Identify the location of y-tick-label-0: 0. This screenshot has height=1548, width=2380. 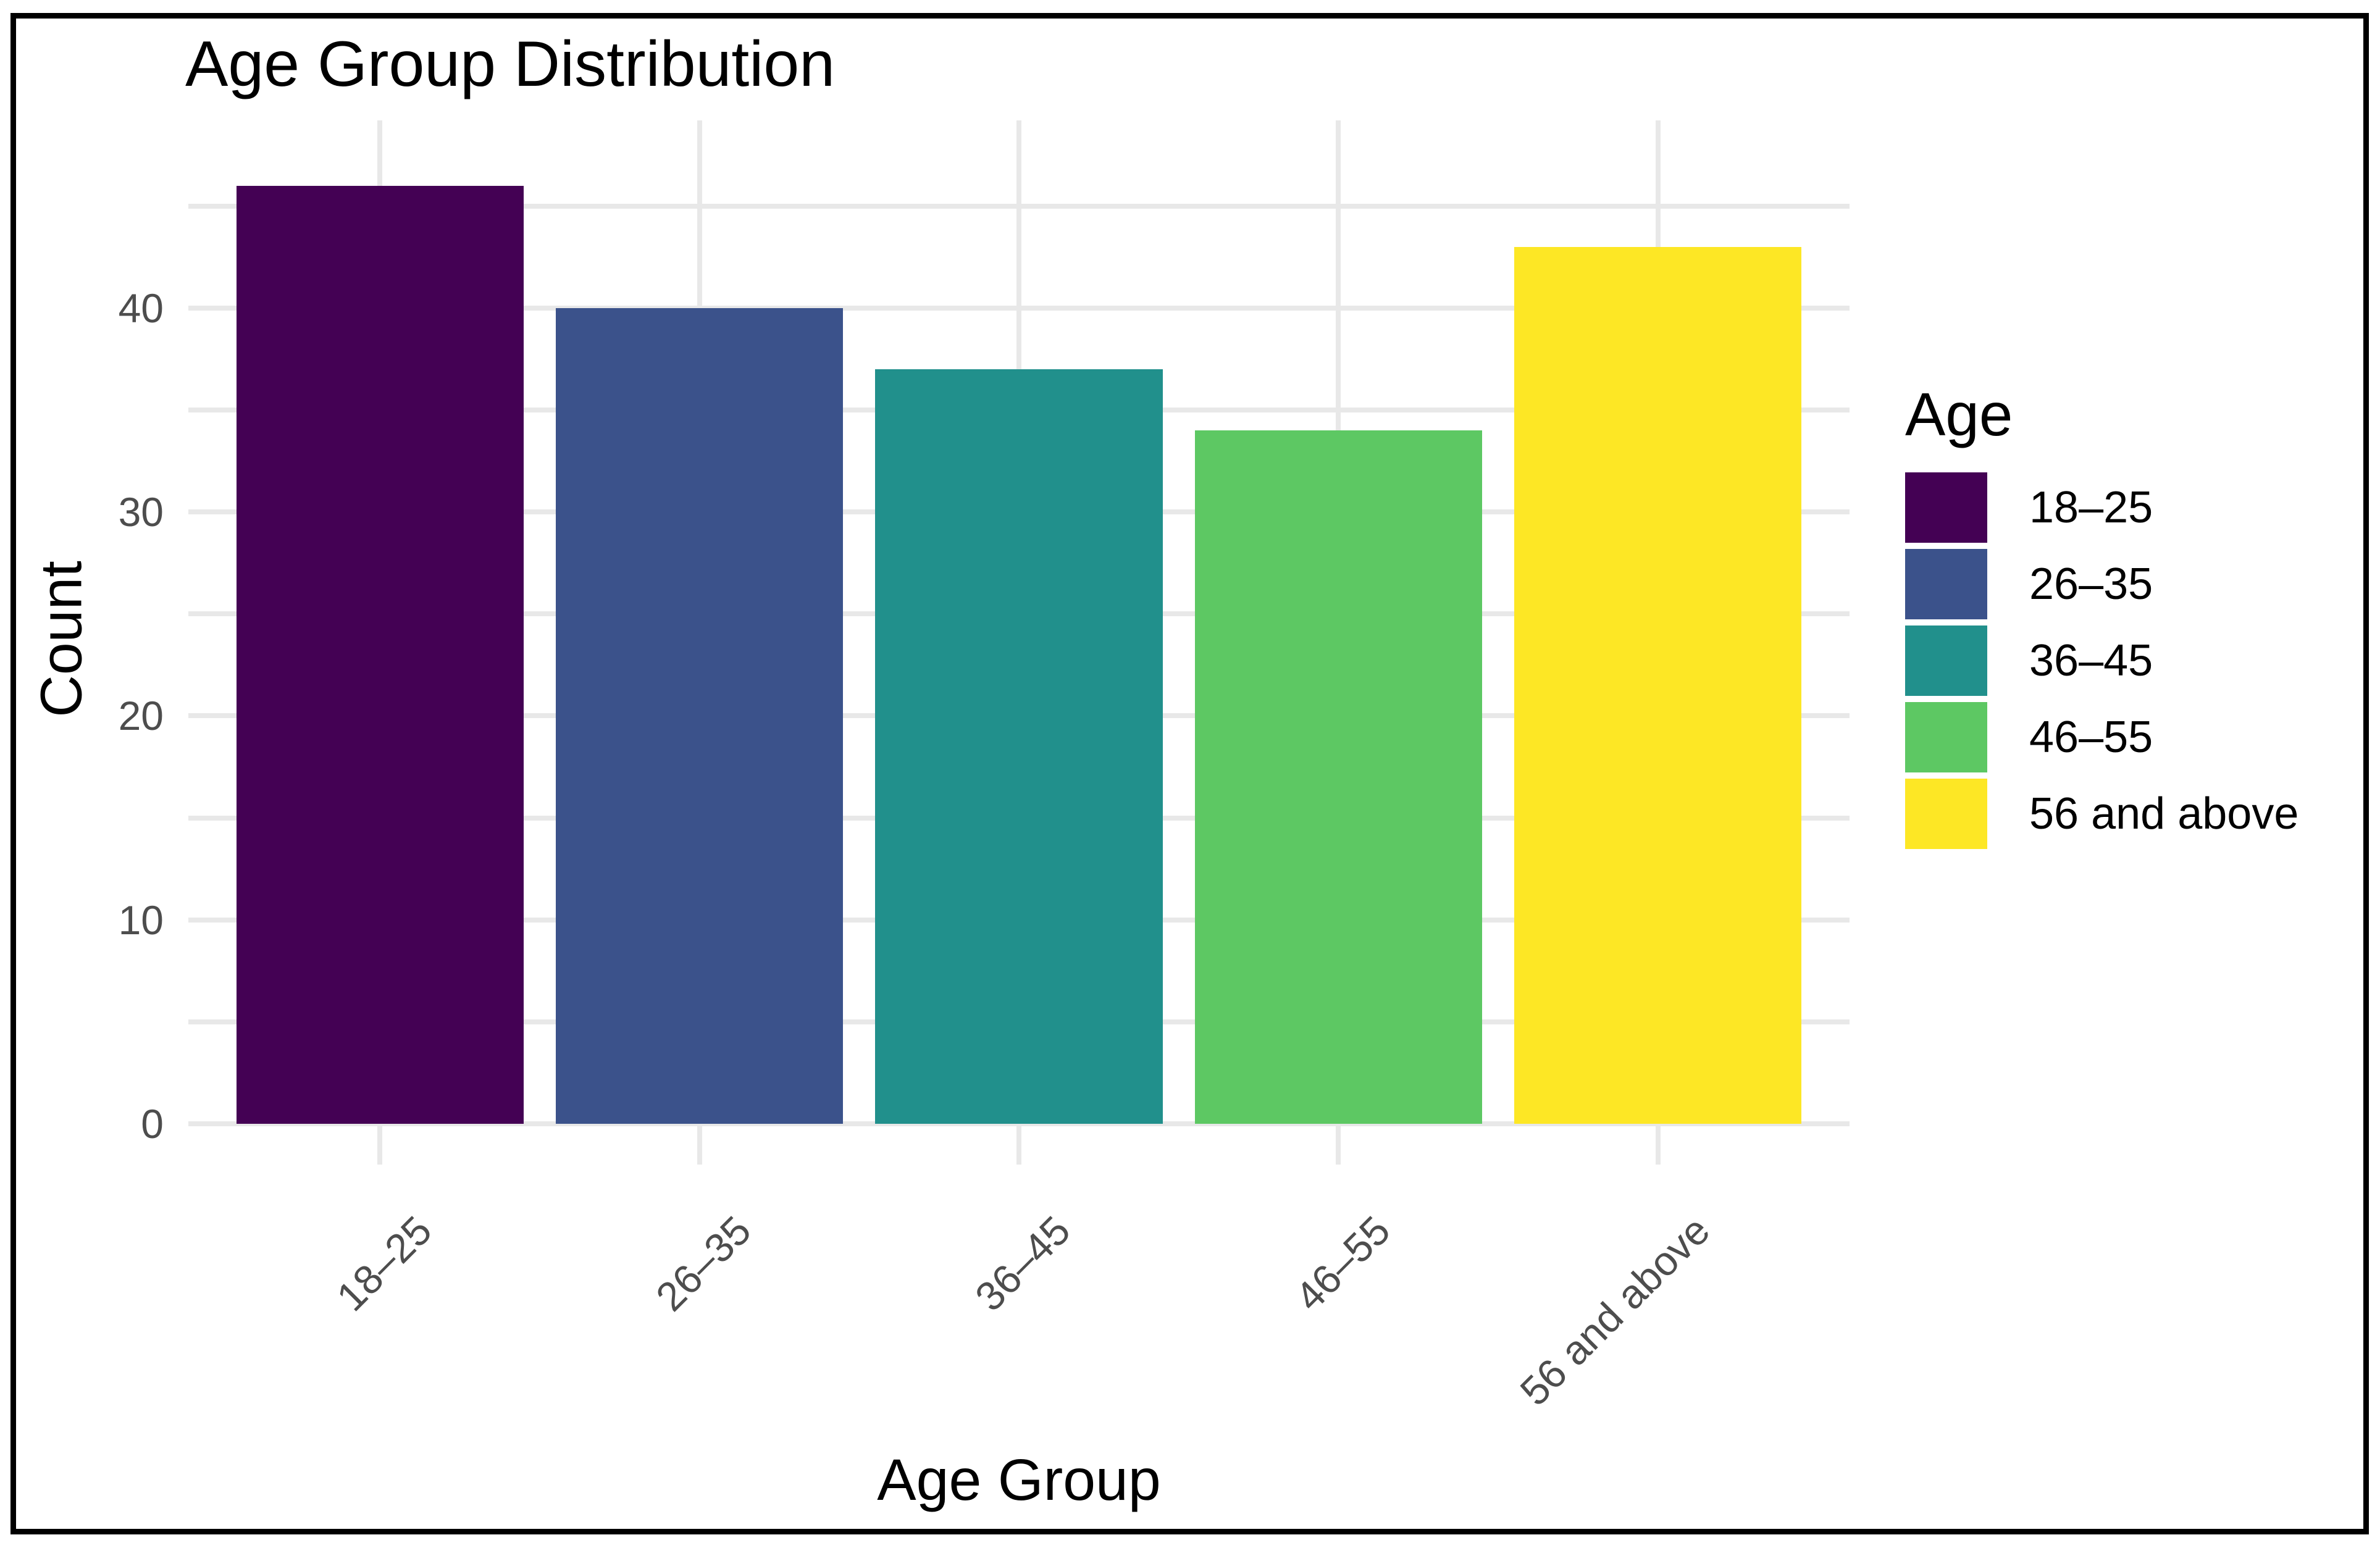
(153, 1124).